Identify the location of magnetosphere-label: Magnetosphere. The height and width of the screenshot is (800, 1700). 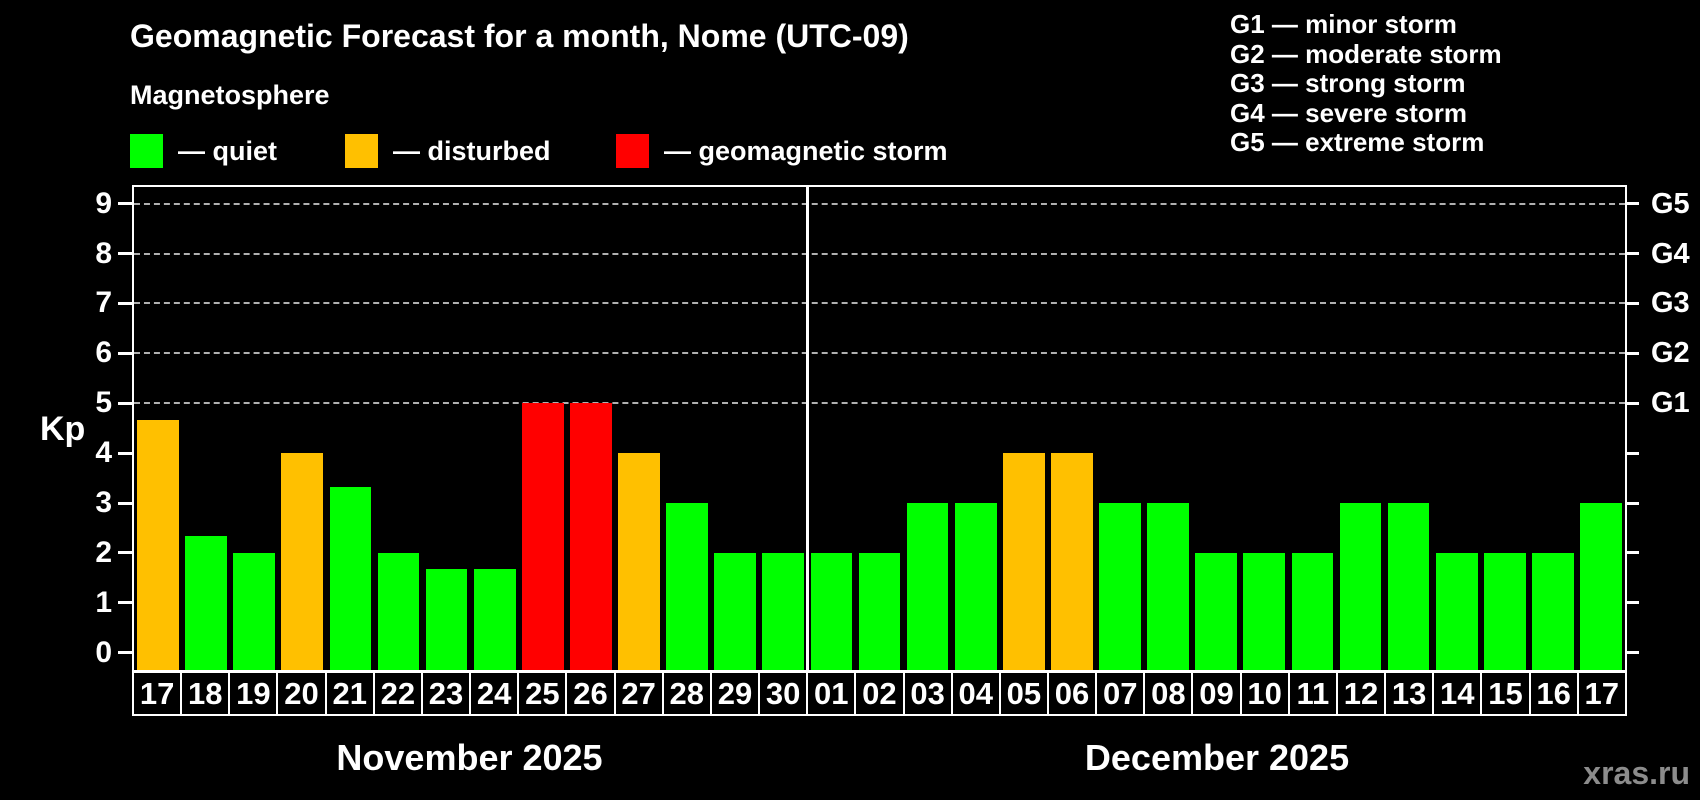
(230, 95).